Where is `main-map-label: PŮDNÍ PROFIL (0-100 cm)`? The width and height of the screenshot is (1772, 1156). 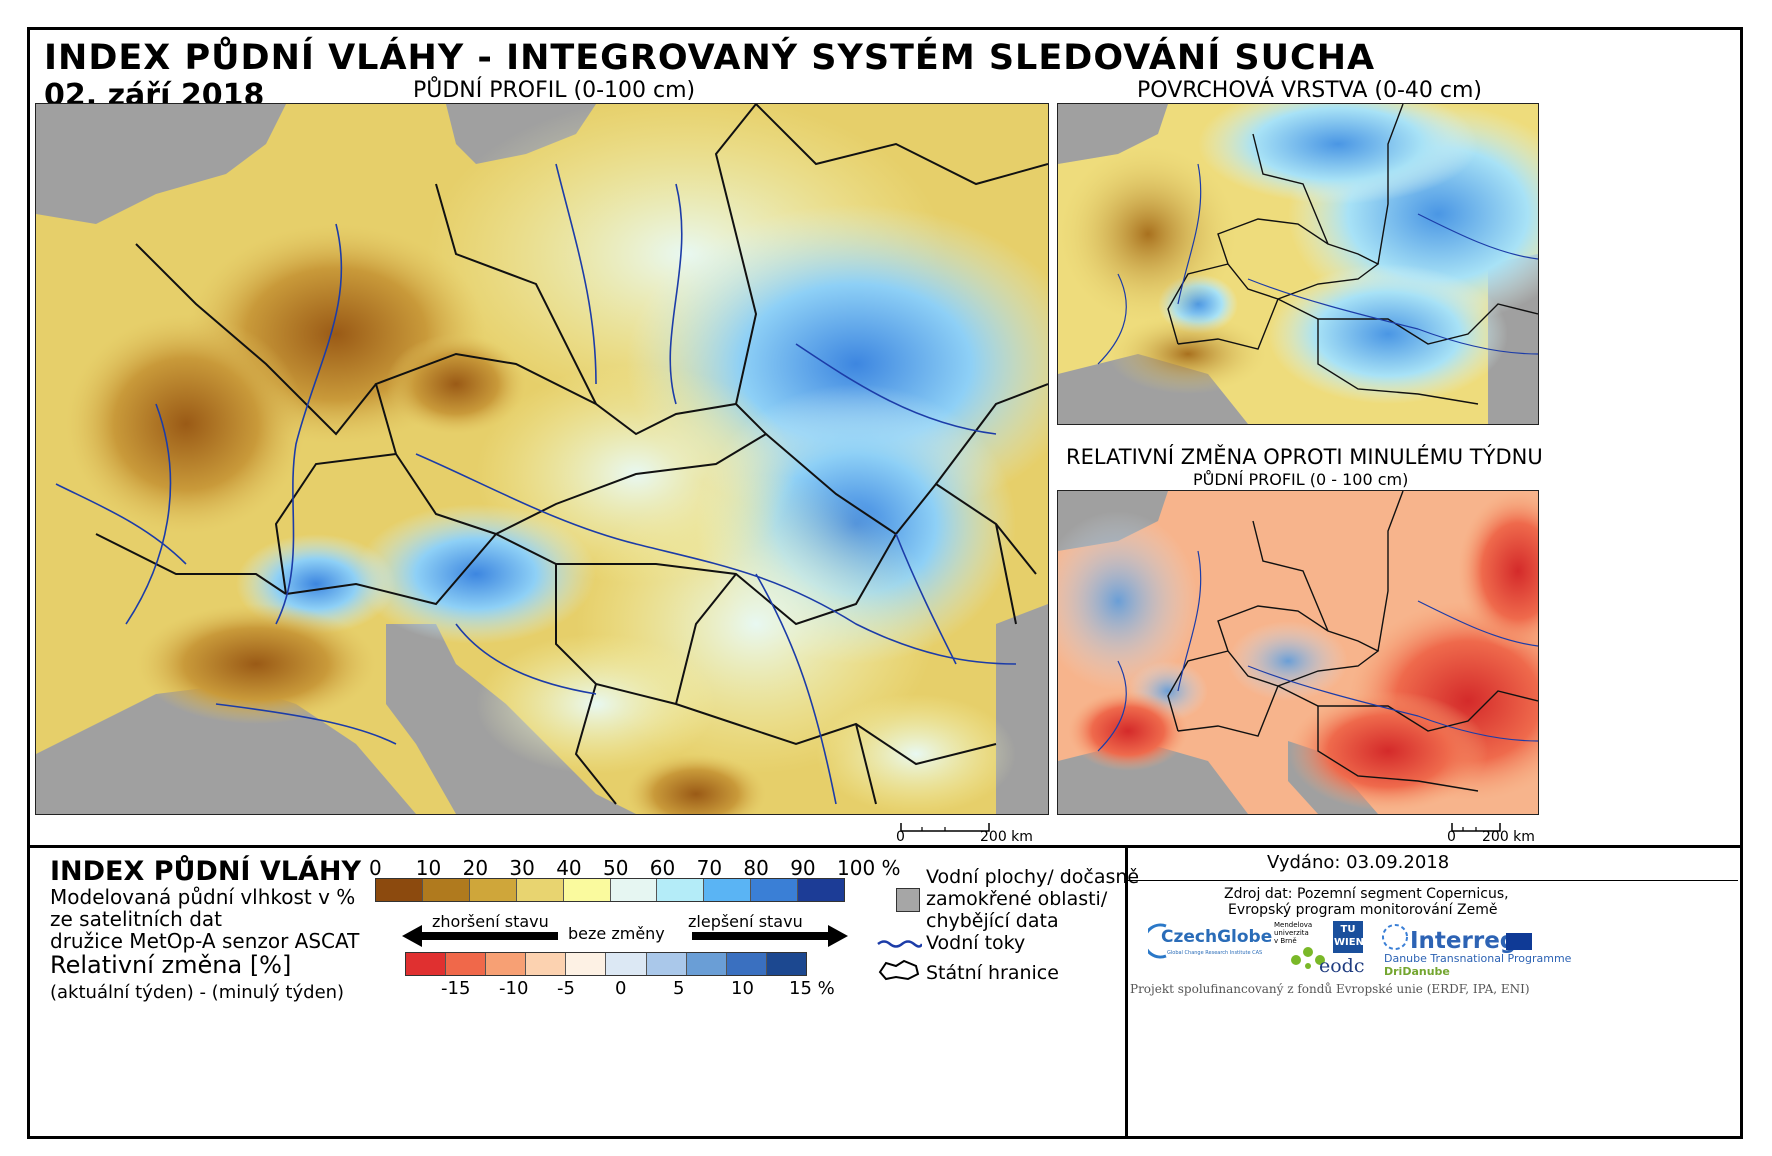 main-map-label: PŮDNÍ PROFIL (0-100 cm) is located at coordinates (554, 90).